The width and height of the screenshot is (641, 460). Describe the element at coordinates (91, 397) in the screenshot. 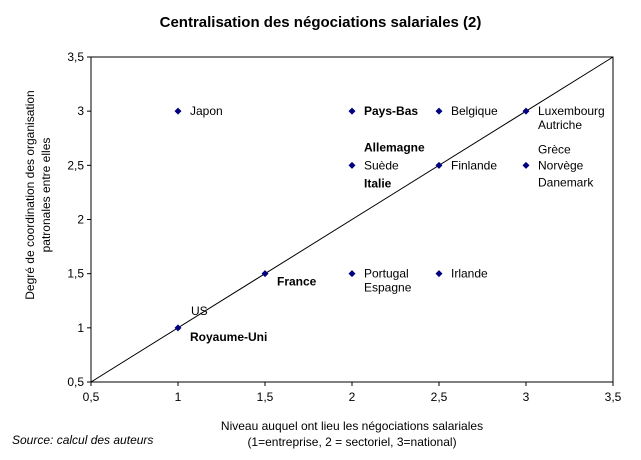

I see `x-tick-label: 0,5` at that location.